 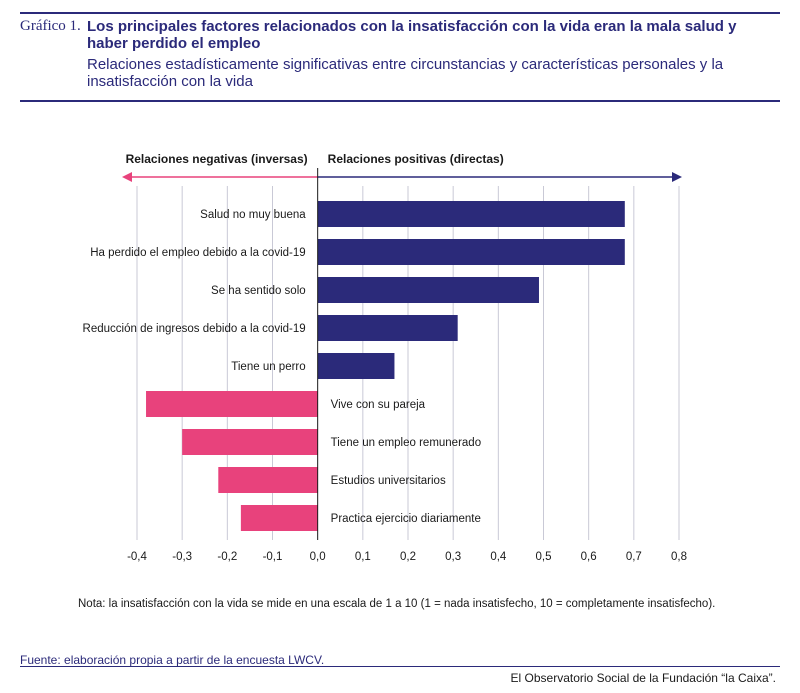 I want to click on category-label: Practica ejercicio diariamente, so click(x=406, y=519).